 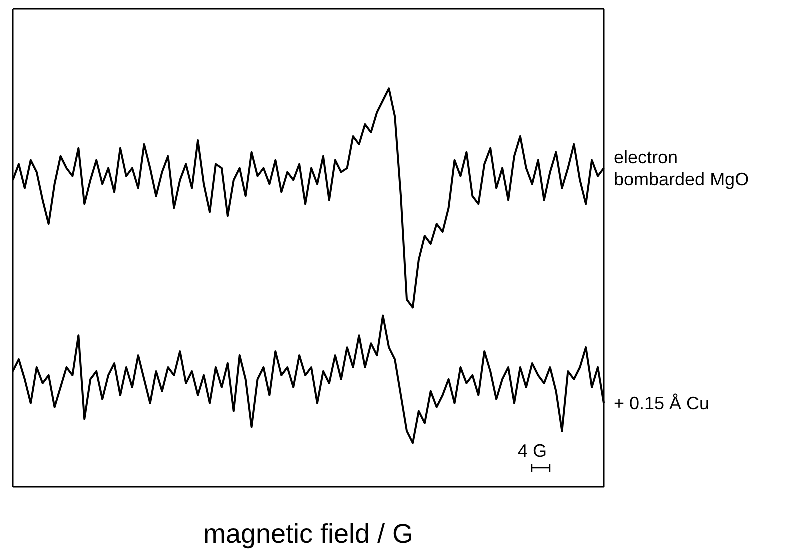 What do you see at coordinates (682, 168) in the screenshot?
I see `series-label: electron bombarded MgO` at bounding box center [682, 168].